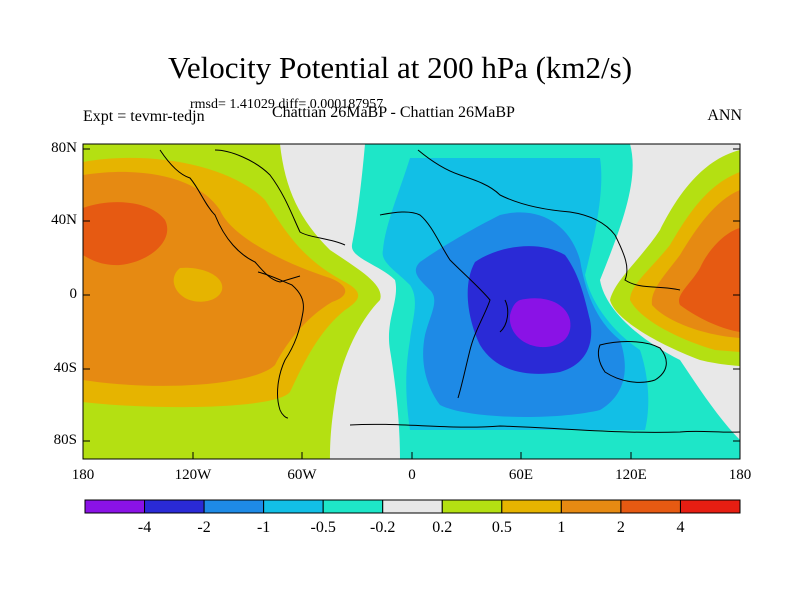  Describe the element at coordinates (400, 67) in the screenshot. I see `map-title: Velocity Potential at 200 hPa (km2/s)` at that location.